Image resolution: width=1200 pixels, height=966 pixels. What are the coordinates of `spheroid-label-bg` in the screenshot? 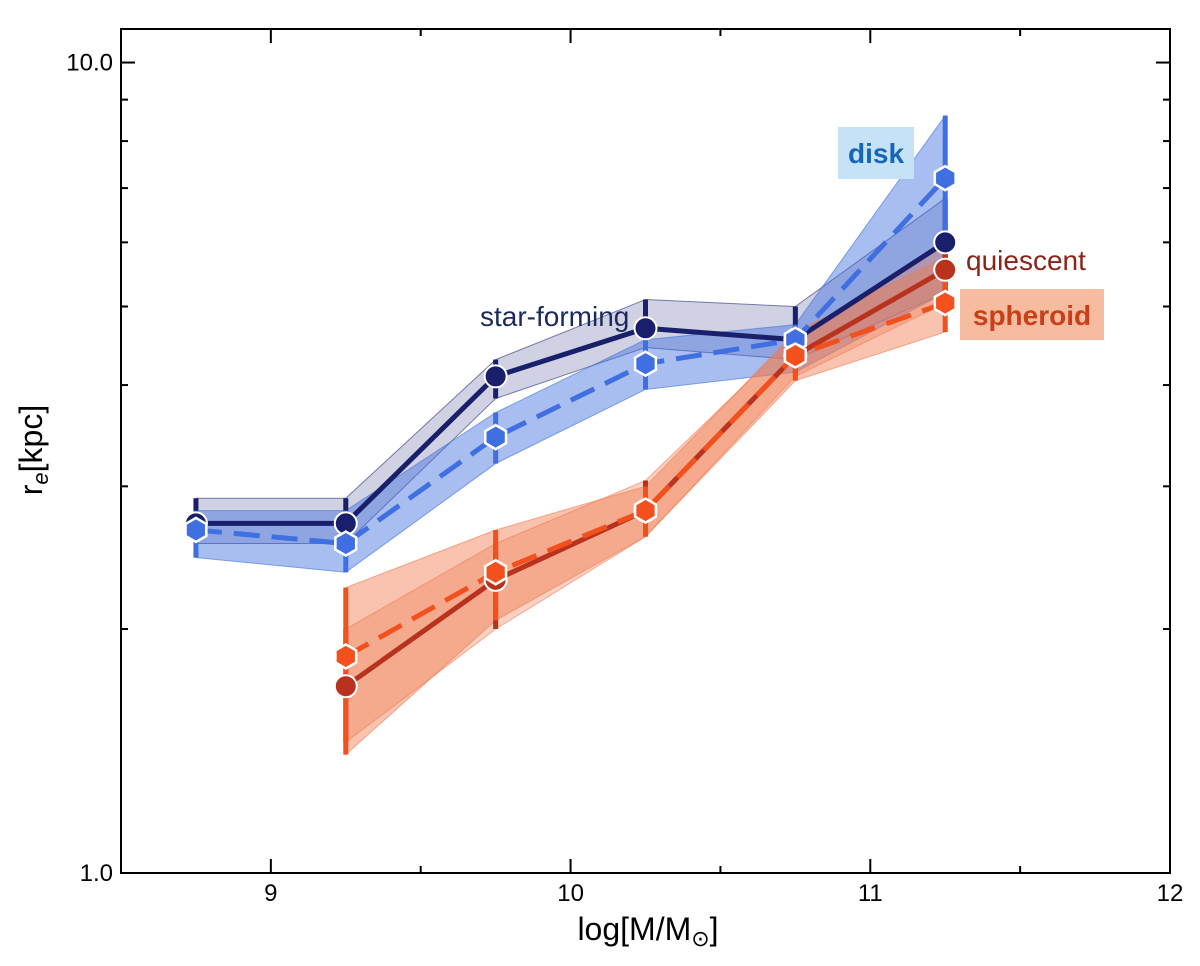 It's located at (1032, 314).